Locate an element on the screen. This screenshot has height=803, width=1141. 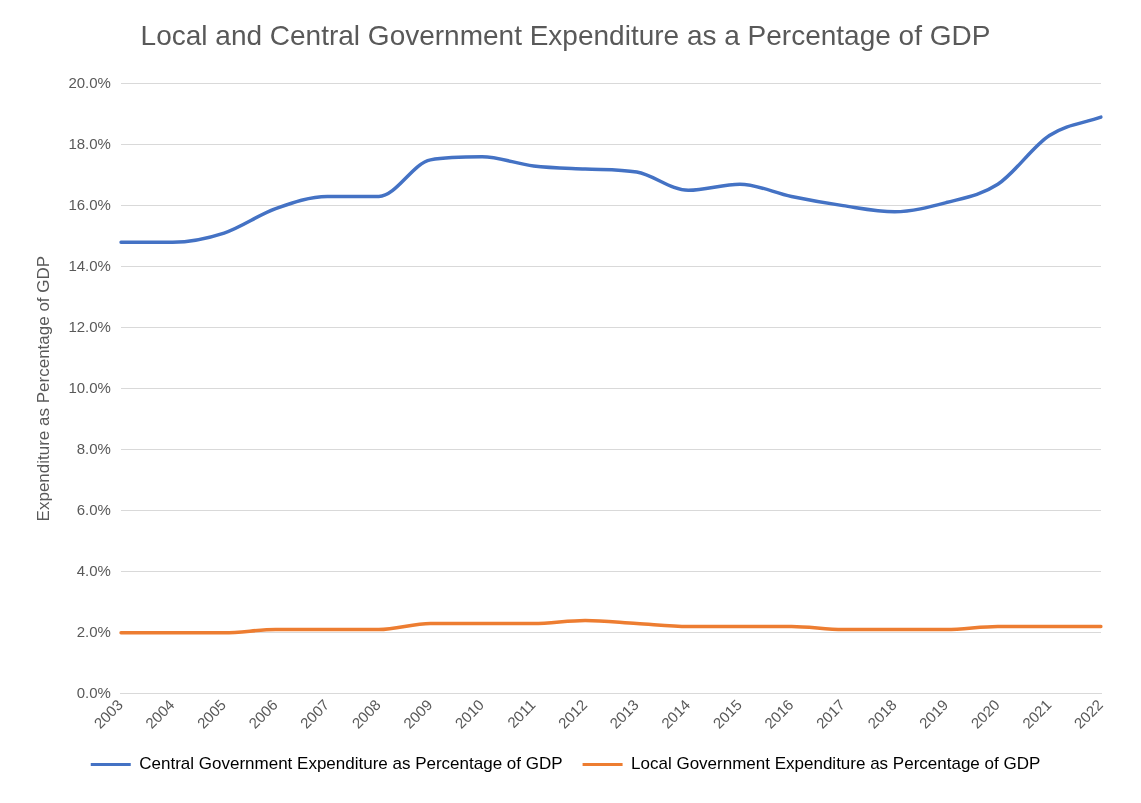
y-tick-label: 8.0% is located at coordinates (93, 448).